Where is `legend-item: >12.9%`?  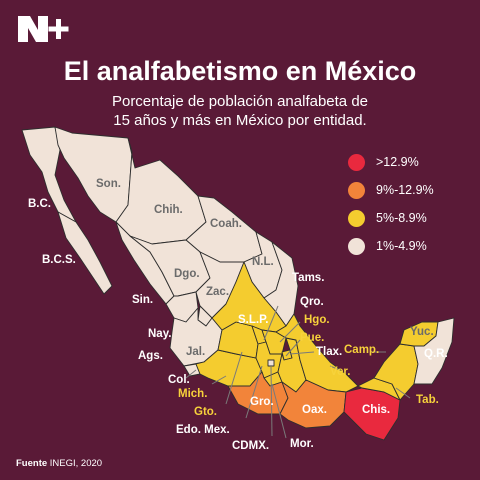
legend-item: >12.9% is located at coordinates (391, 162).